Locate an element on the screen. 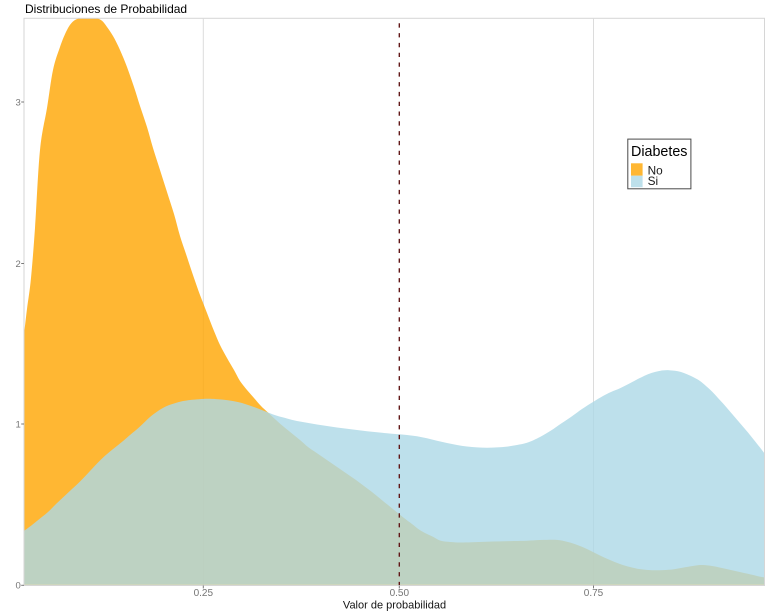 This screenshot has width=768, height=614. svg-text: 3 is located at coordinates (18, 102).